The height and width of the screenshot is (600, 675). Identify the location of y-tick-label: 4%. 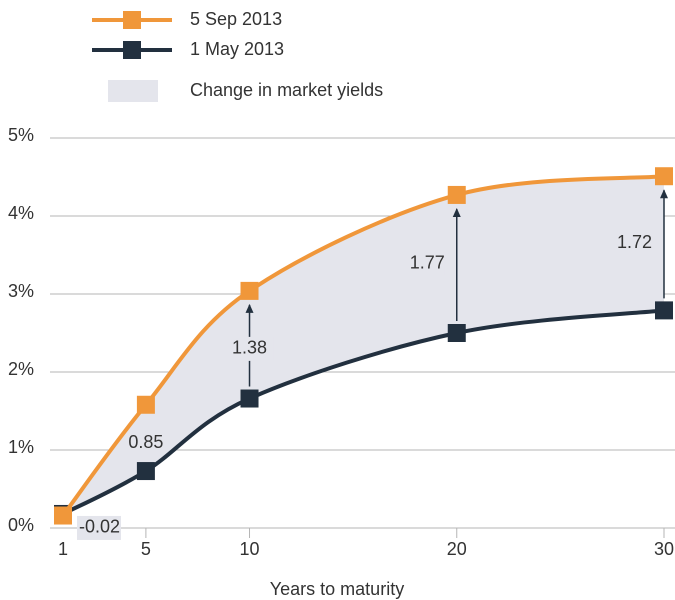
(21, 213).